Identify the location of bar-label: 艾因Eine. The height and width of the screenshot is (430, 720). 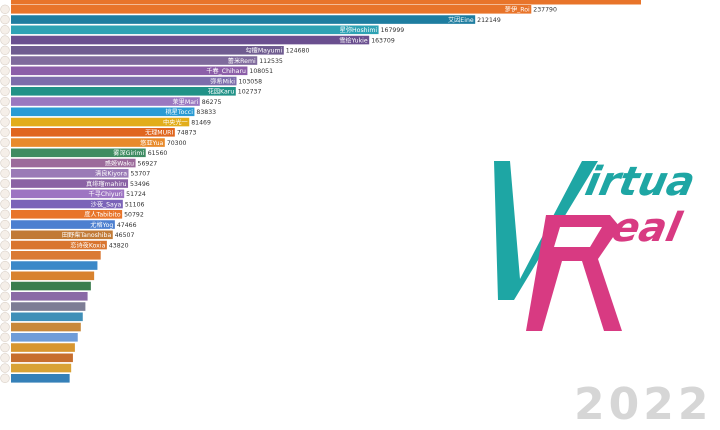
(461, 20).